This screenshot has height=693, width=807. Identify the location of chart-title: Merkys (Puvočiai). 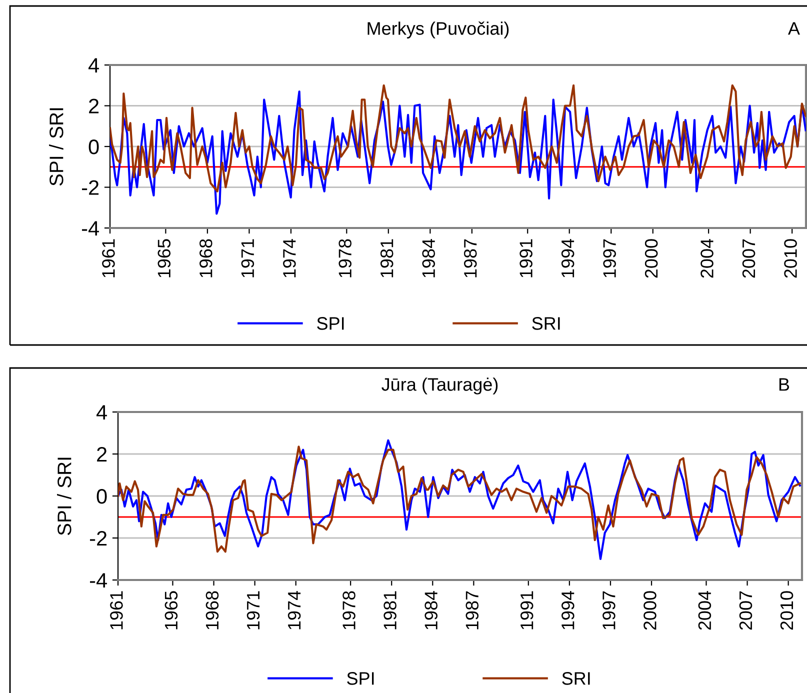
(438, 30).